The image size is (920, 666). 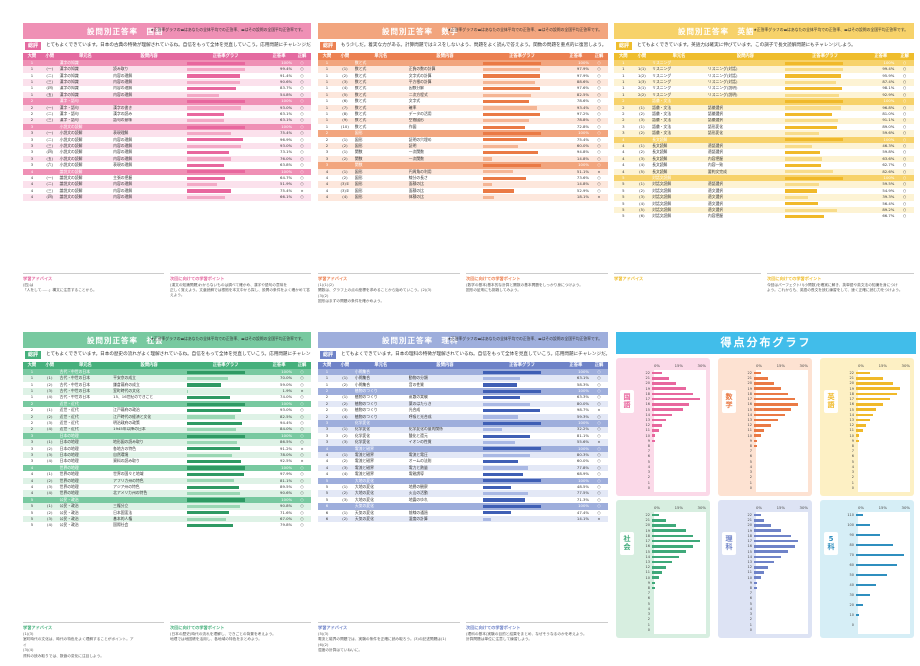 What do you see at coordinates (652, 378) in the screenshot?
I see `distribution-row: 21` at bounding box center [652, 378].